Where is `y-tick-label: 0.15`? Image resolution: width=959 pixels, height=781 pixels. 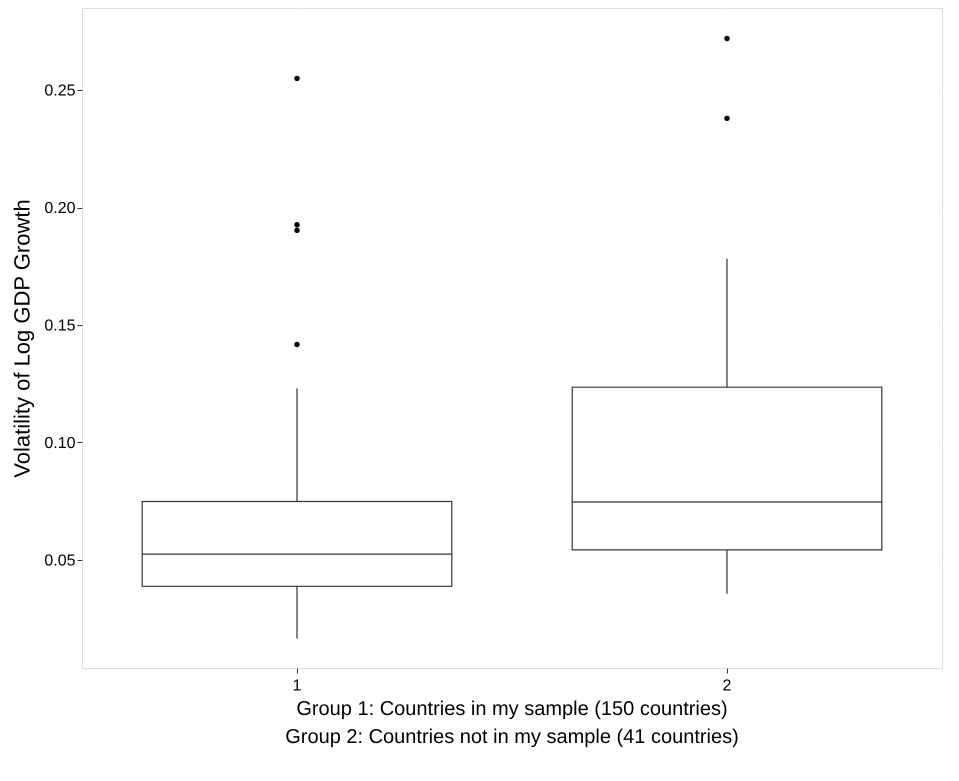
y-tick-label: 0.15 is located at coordinates (60, 325).